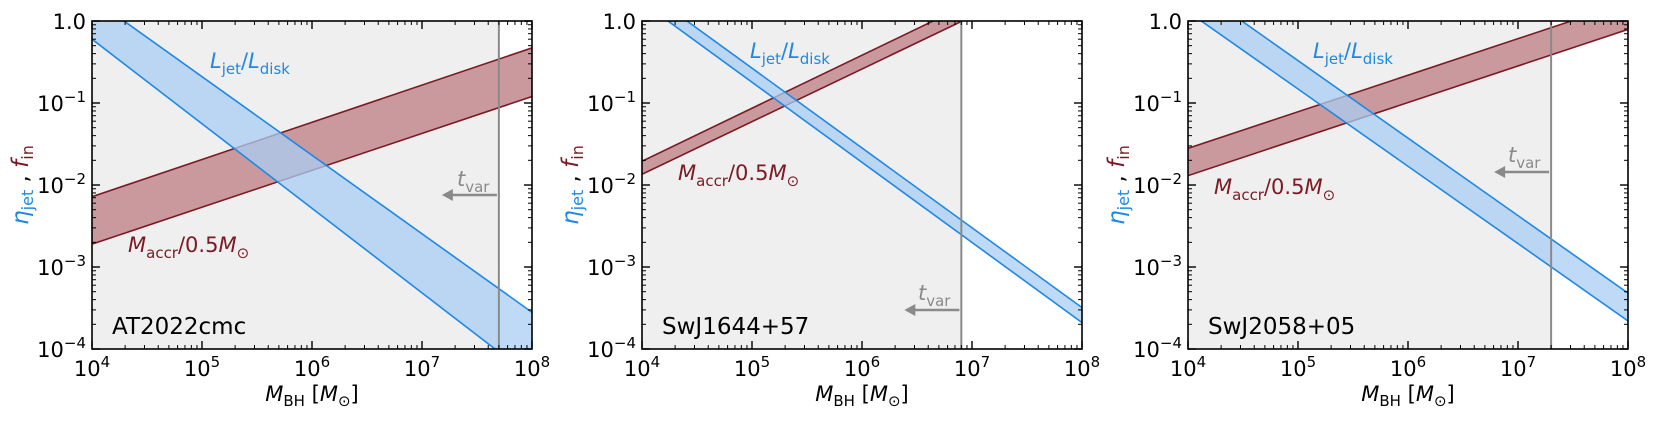  What do you see at coordinates (1281, 327) in the screenshot?
I see `panel-name: SwJ2058+05` at bounding box center [1281, 327].